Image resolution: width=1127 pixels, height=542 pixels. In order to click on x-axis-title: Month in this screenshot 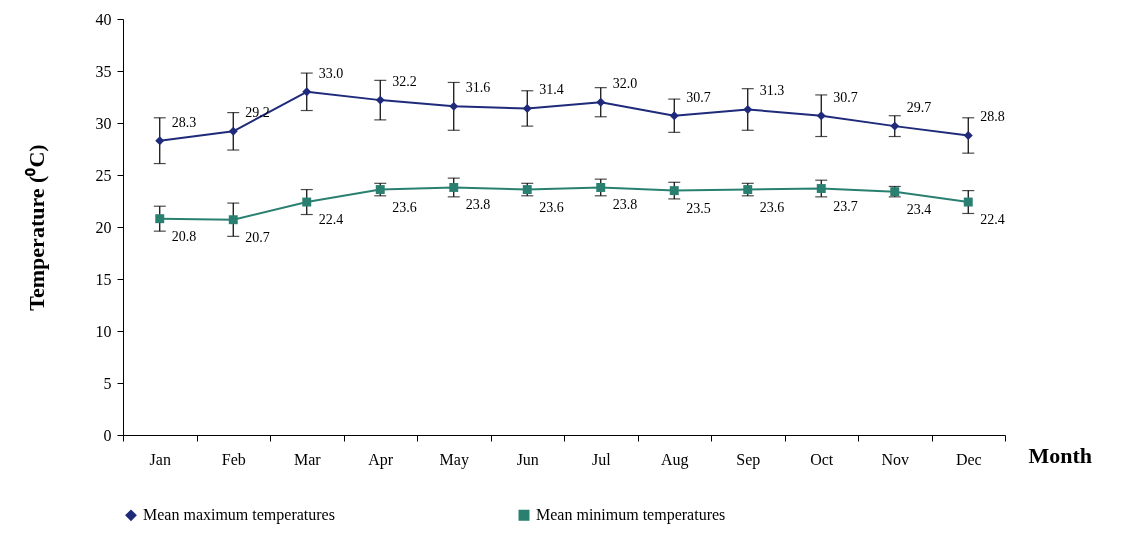, I will do `click(1060, 455)`.